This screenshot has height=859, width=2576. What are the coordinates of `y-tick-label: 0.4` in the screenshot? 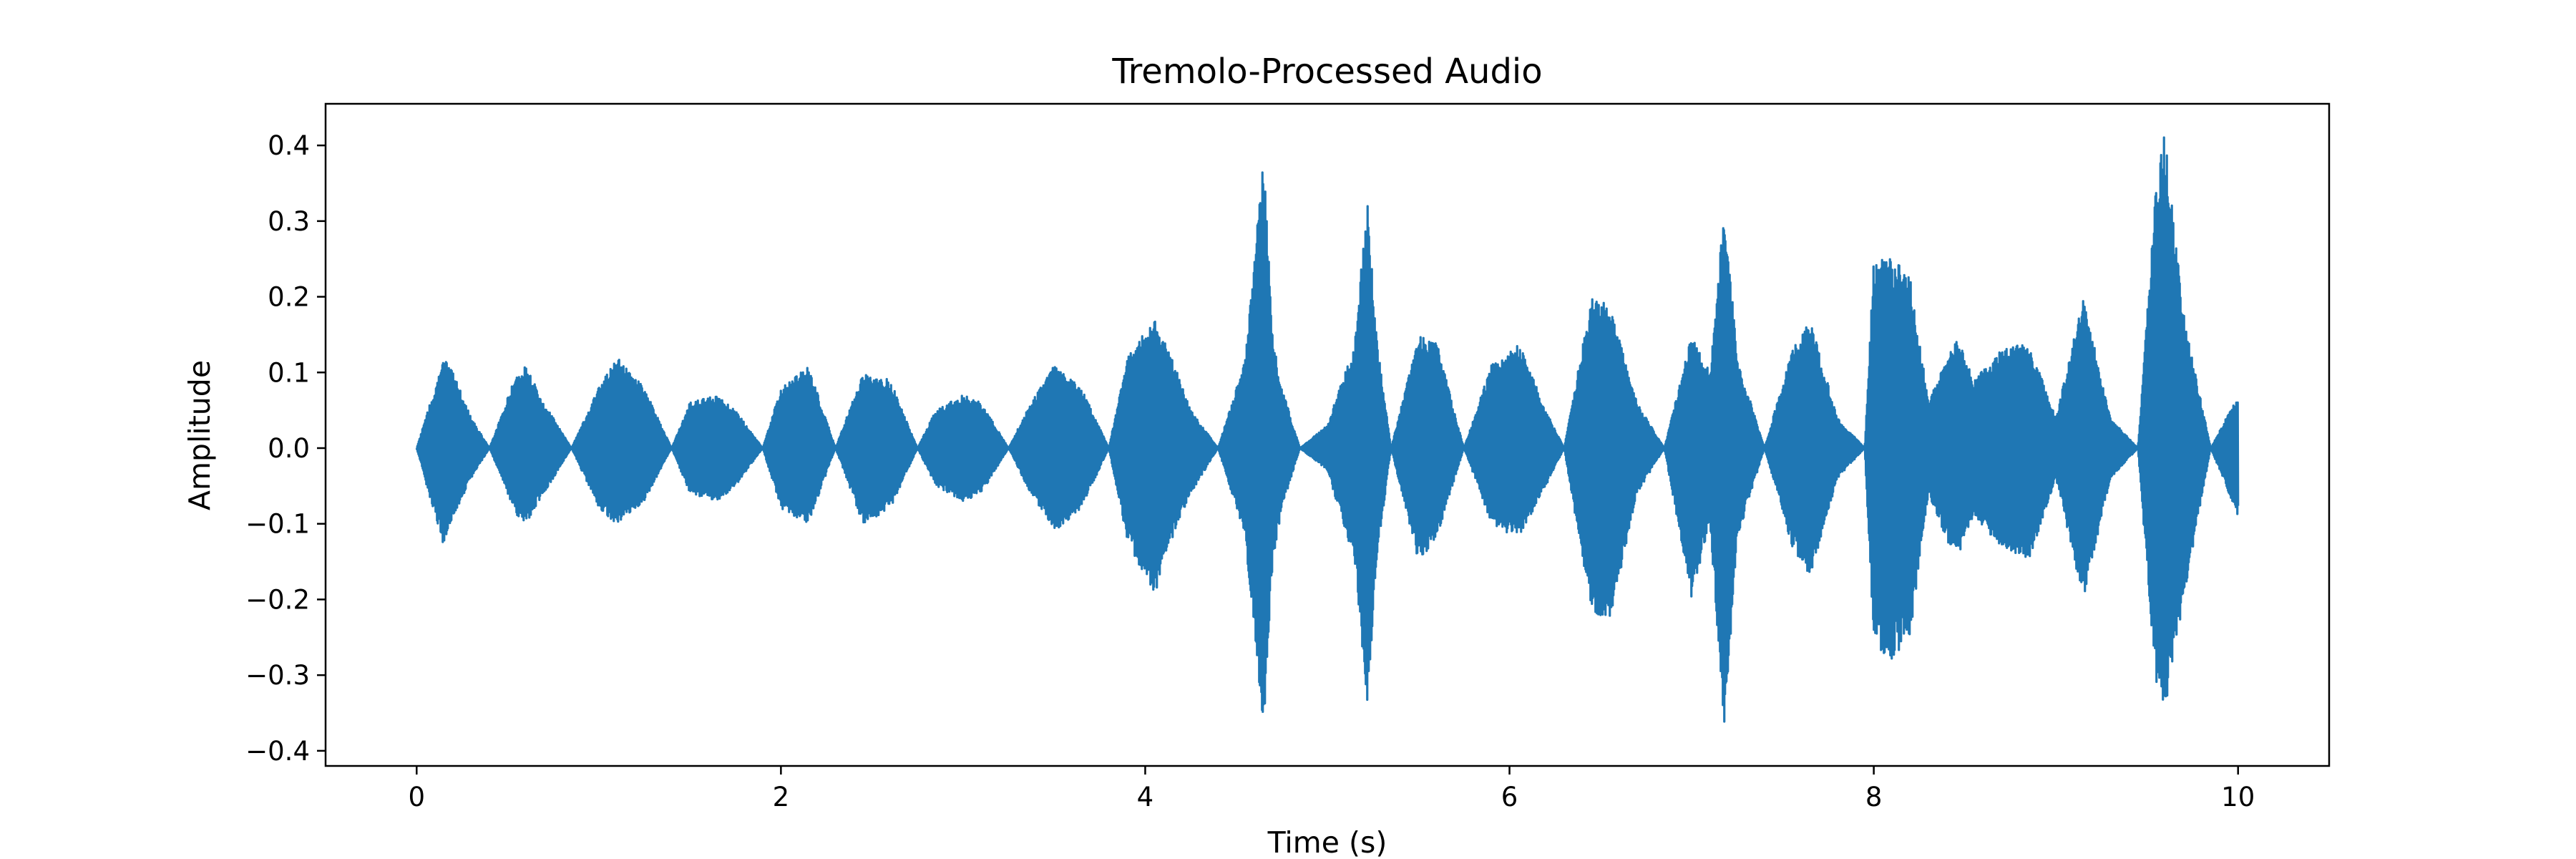 It's located at (289, 145).